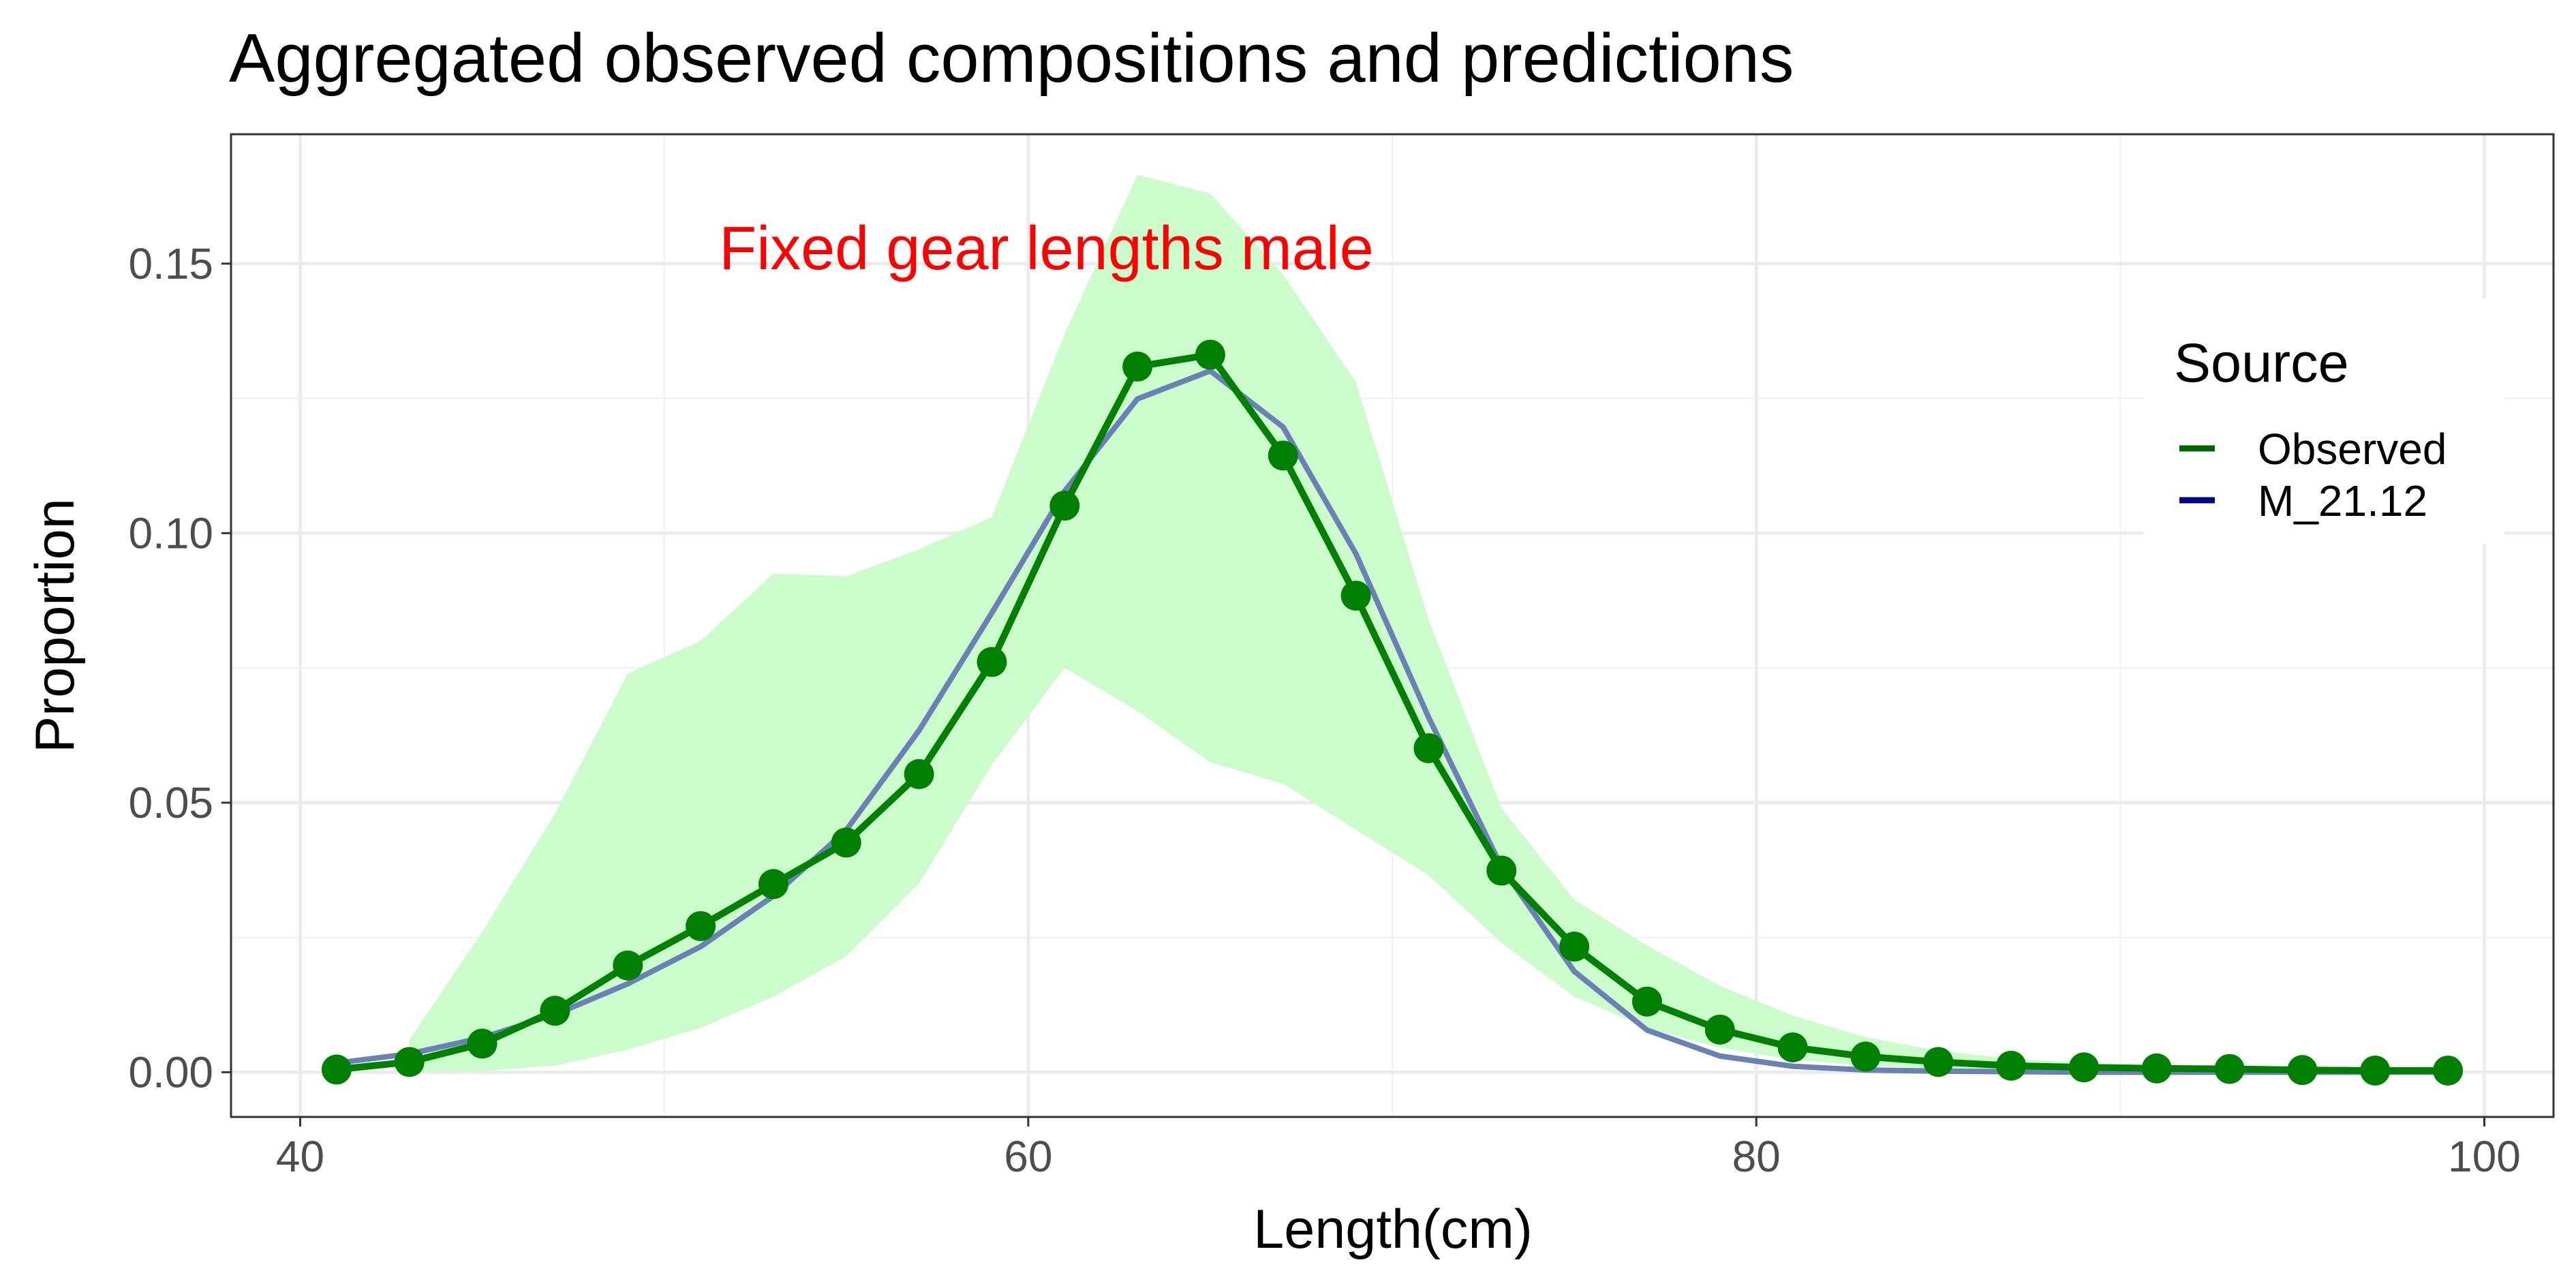  I want to click on legend-title: Source, so click(2261, 364).